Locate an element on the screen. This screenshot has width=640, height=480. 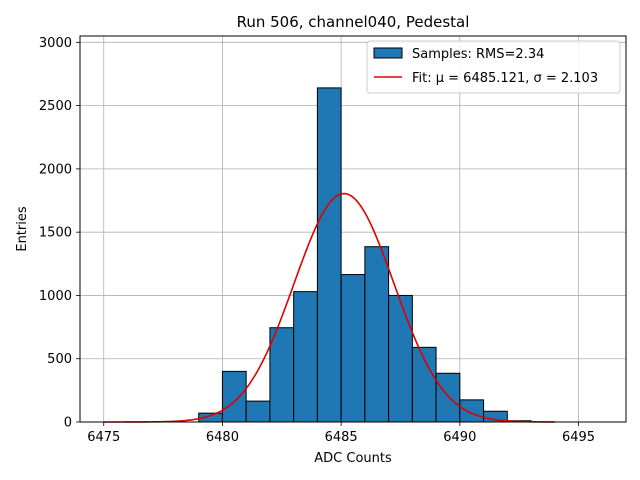
x-tick-label: 6495 is located at coordinates (578, 437).